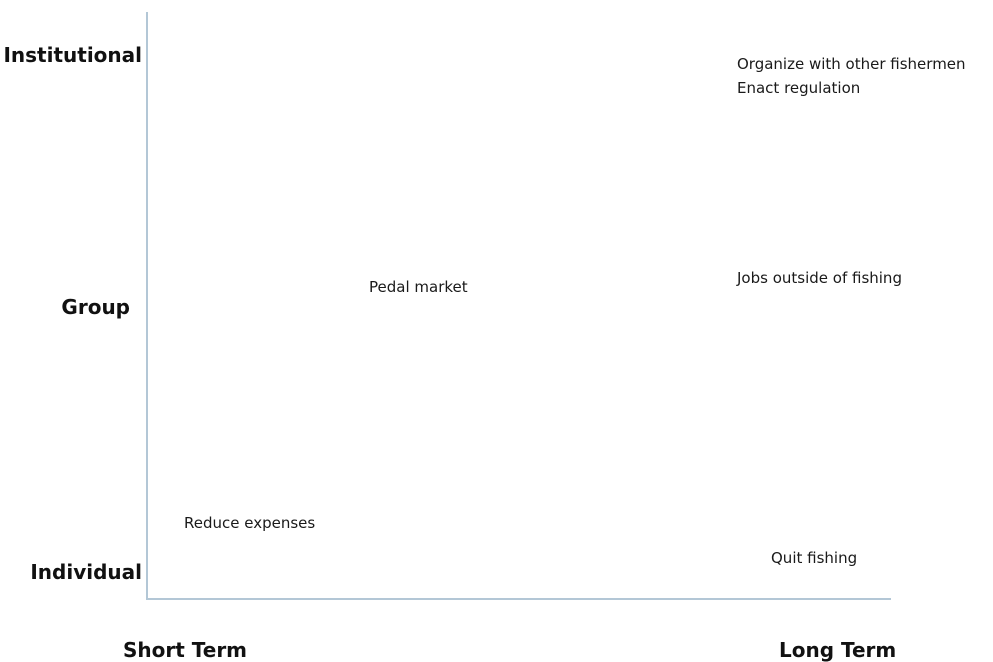 This screenshot has height=662, width=993. I want to click on item-organize-fishermen: Organize with other fishermen, so click(851, 64).